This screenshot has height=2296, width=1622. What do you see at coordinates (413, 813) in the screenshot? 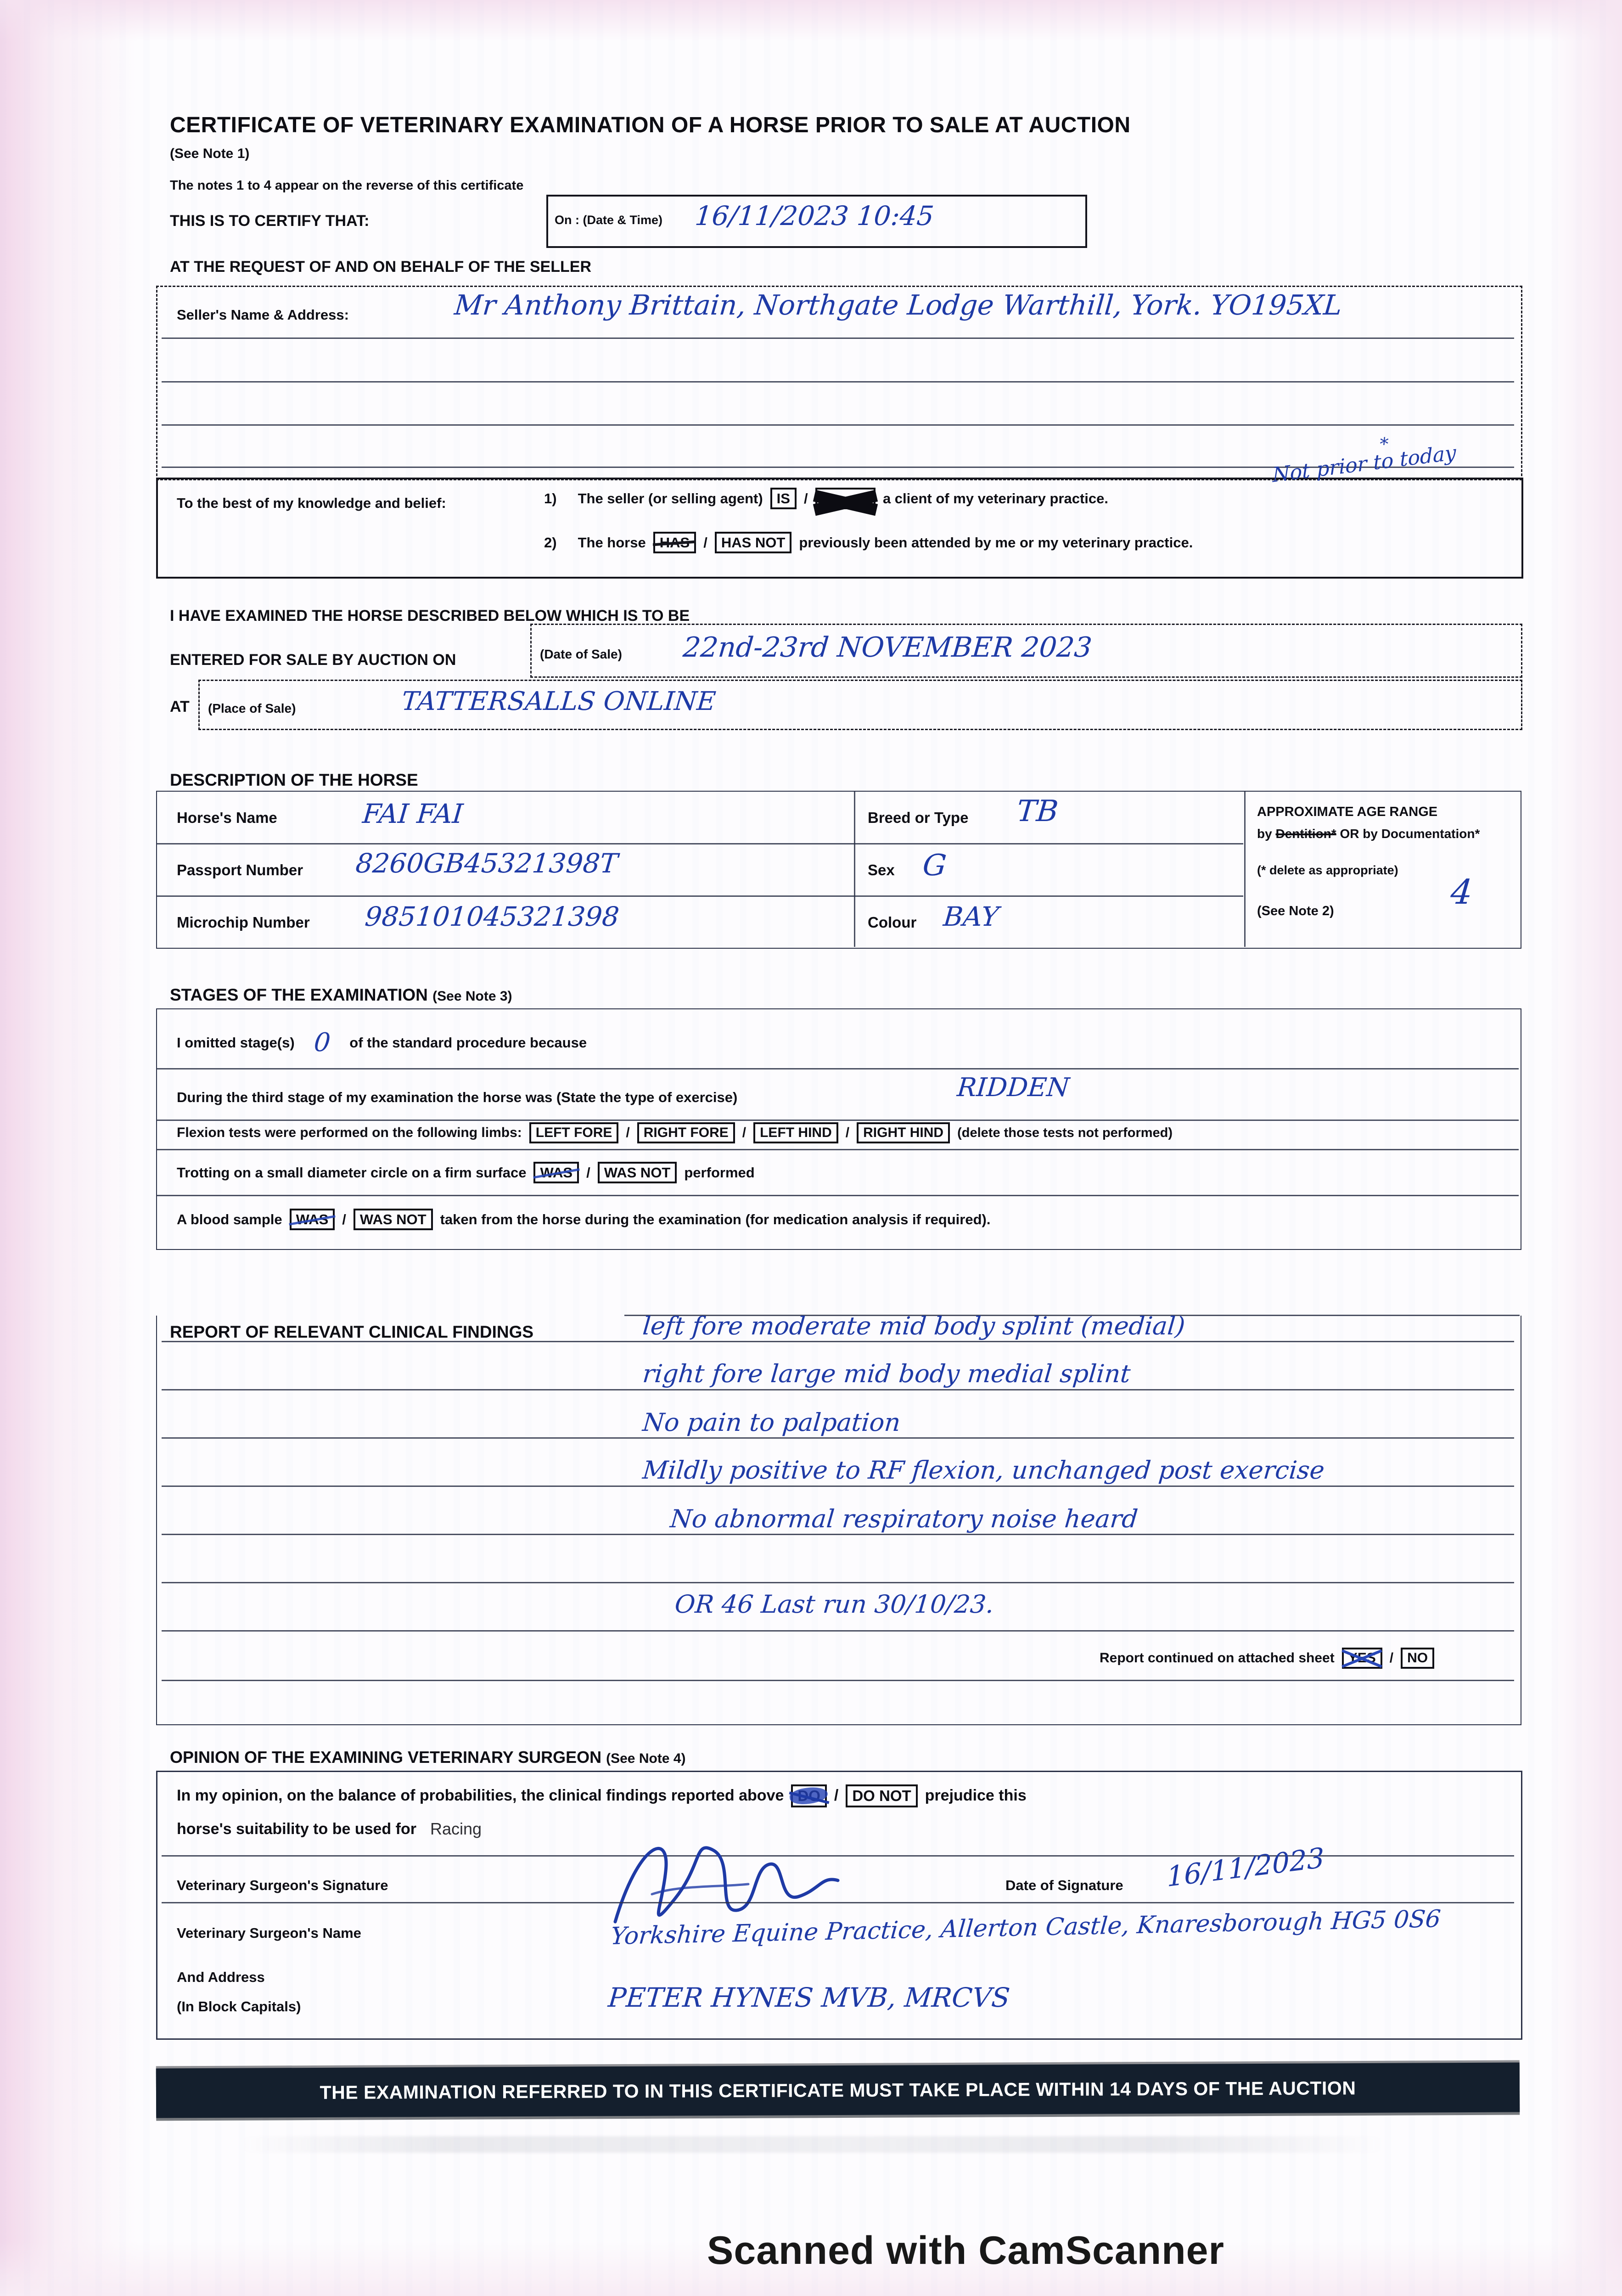
I see `horse-name-value: FAI FAI` at bounding box center [413, 813].